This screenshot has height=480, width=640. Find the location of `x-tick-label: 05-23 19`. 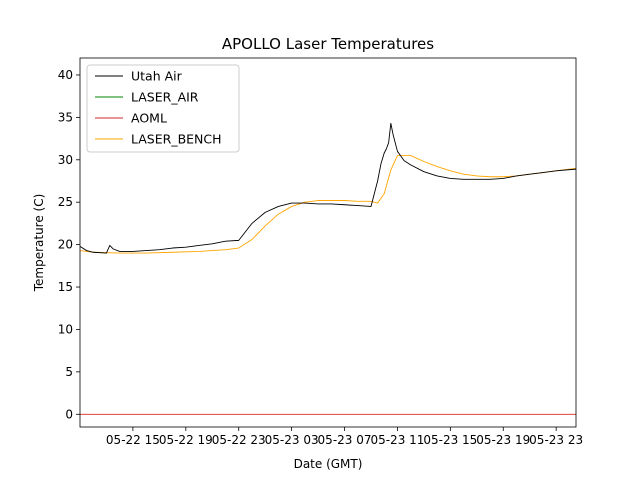

x-tick-label: 05-23 19 is located at coordinates (503, 440).